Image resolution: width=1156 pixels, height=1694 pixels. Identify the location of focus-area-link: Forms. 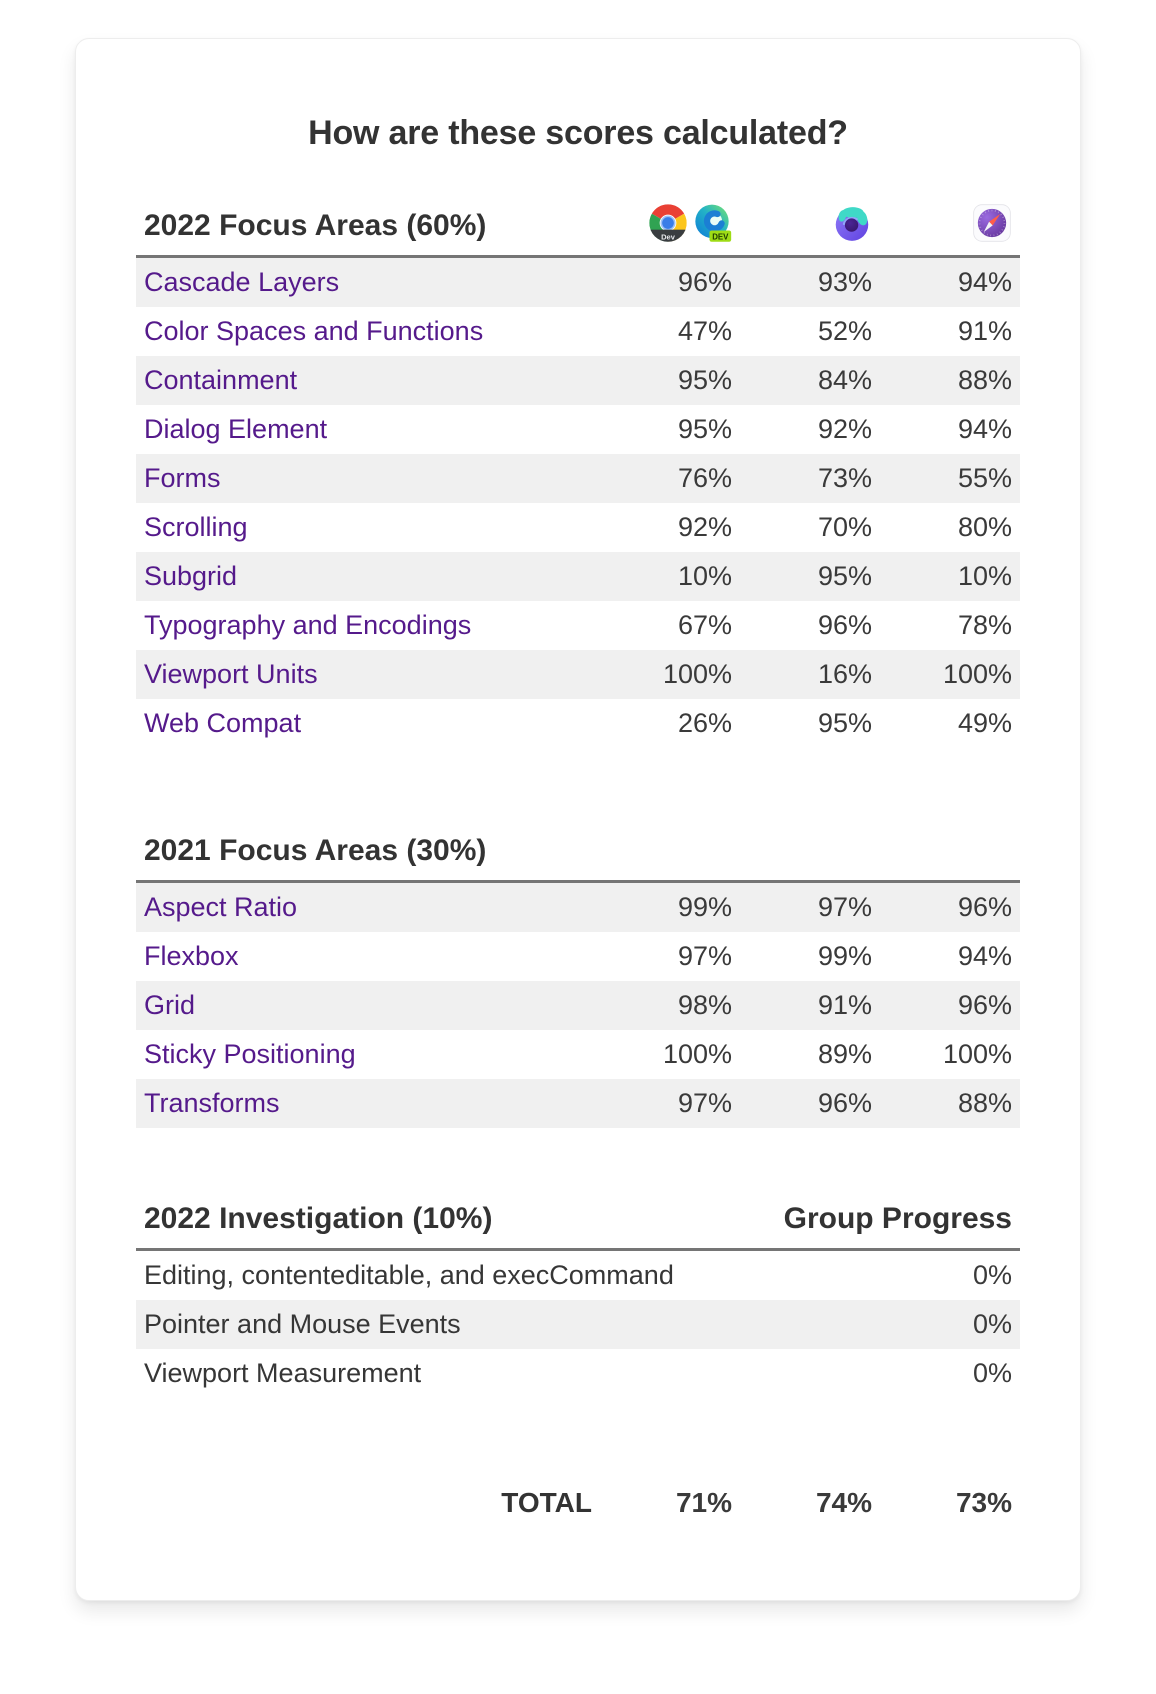
(182, 478).